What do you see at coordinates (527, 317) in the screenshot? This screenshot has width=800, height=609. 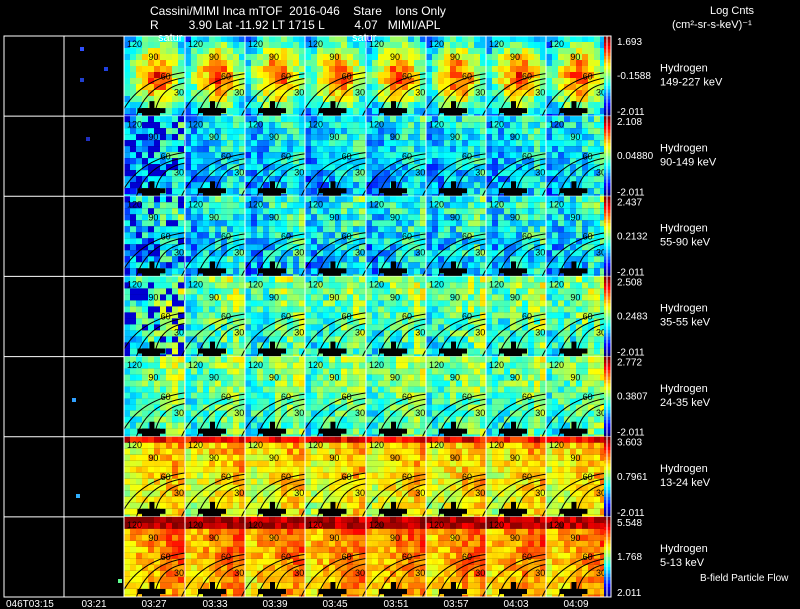 I see `contour-label: 60` at bounding box center [527, 317].